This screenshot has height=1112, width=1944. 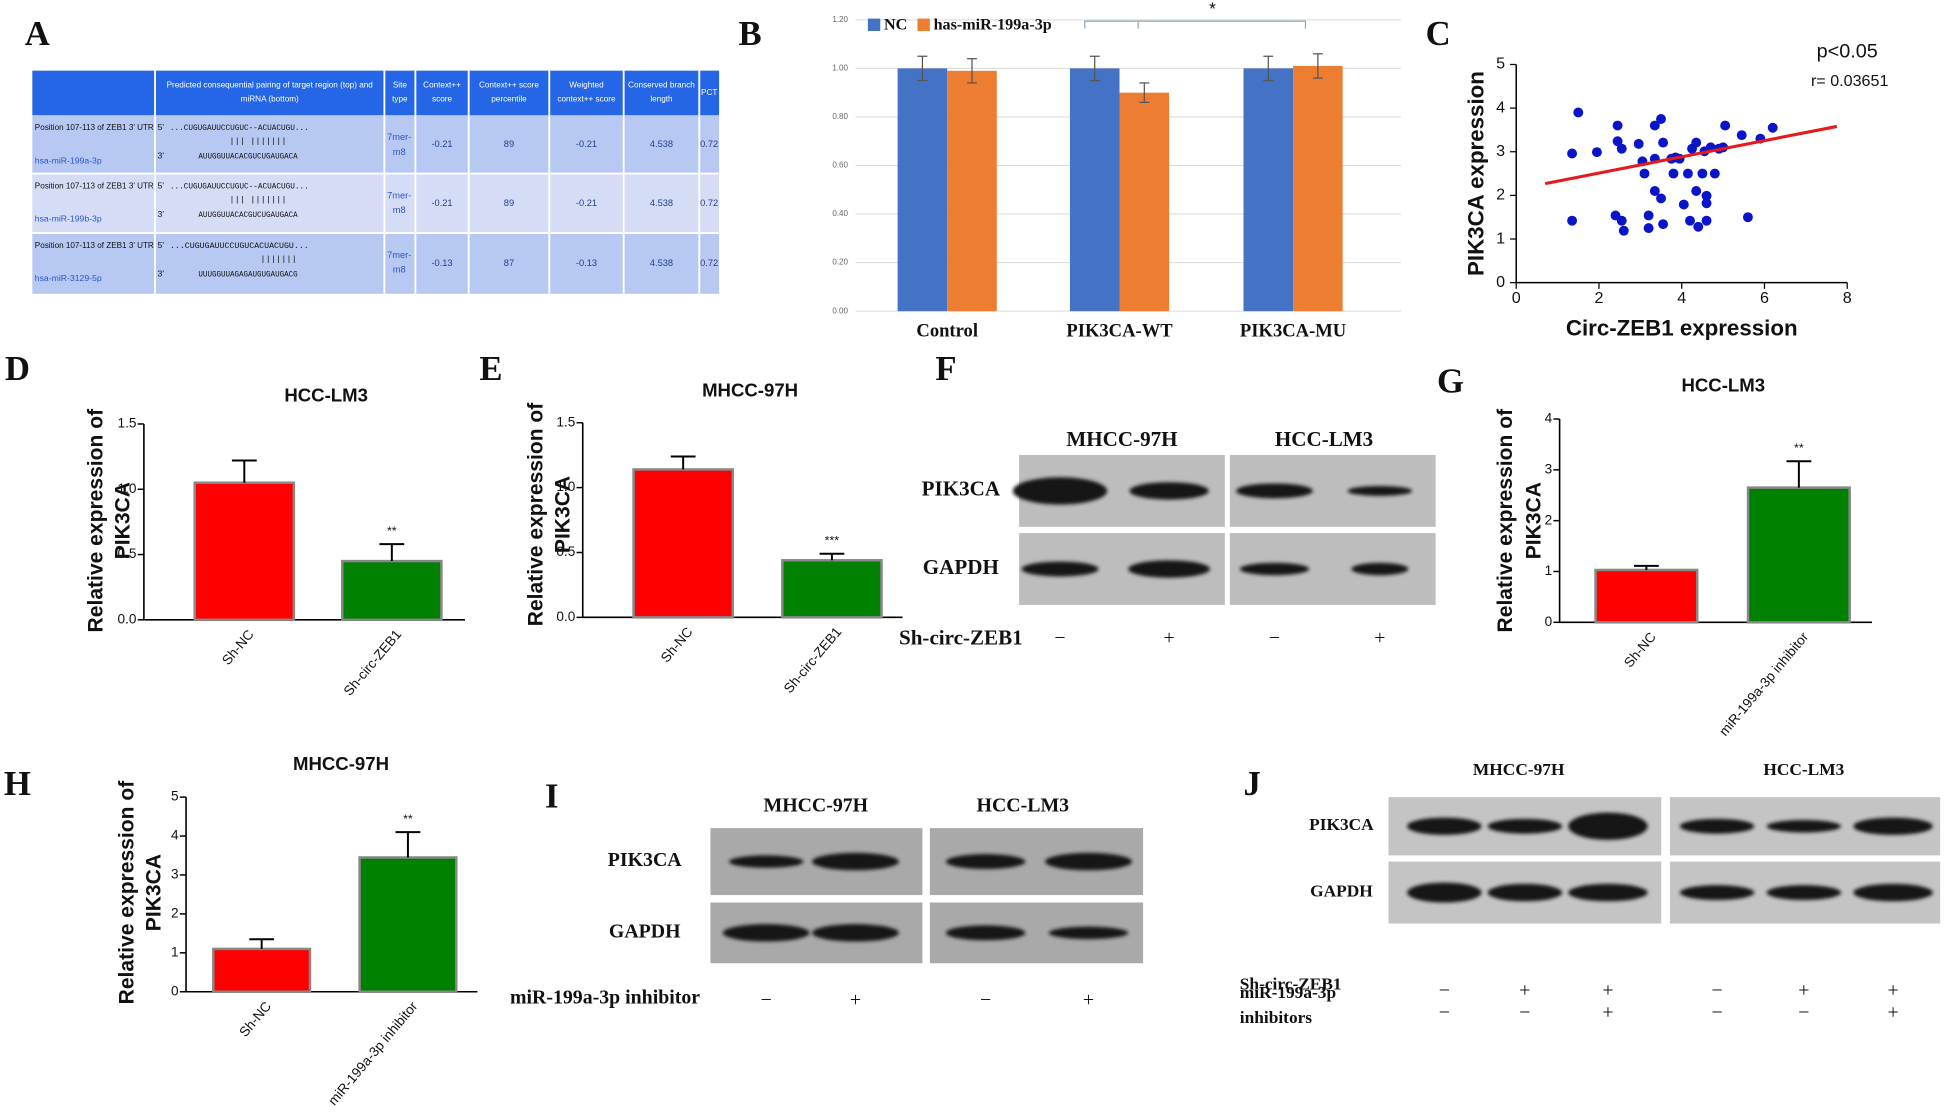 I want to click on y-axis-label: PIK3CA expression, so click(x=1476, y=173).